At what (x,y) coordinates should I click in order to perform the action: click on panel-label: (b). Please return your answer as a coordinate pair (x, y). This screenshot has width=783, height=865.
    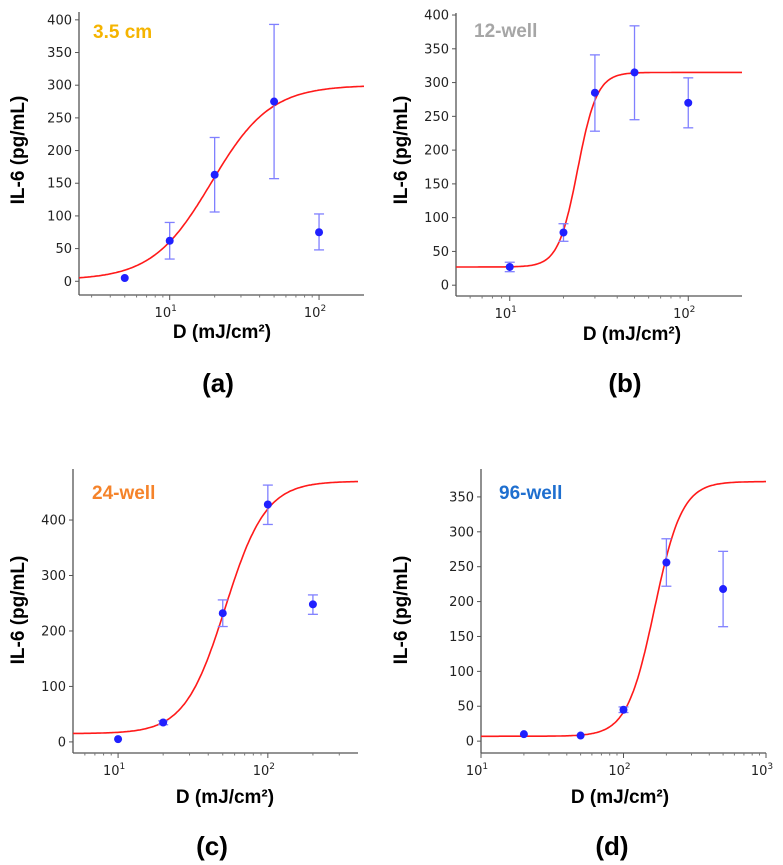
    Looking at the image, I should click on (624, 383).